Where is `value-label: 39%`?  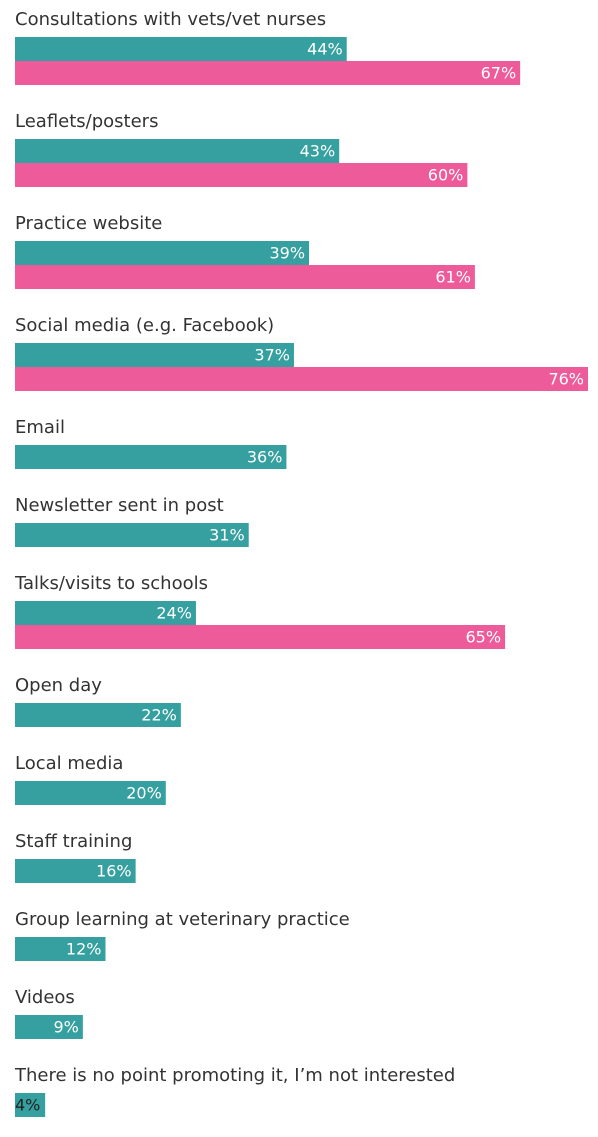
value-label: 39% is located at coordinates (287, 253).